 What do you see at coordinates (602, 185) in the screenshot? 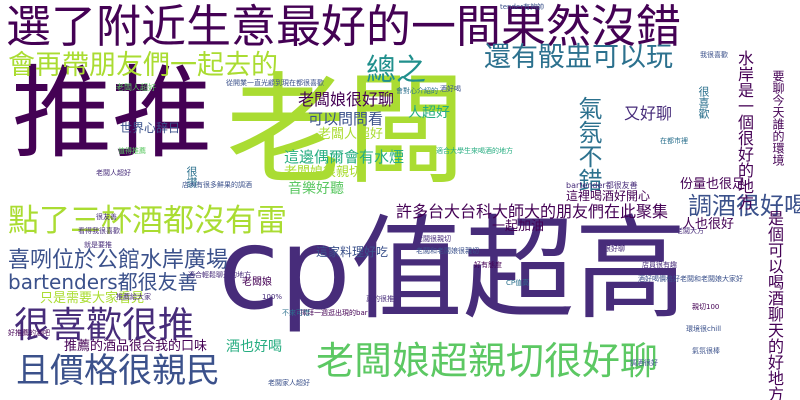
I see `word-bartender-small: bartender都很友善` at bounding box center [602, 185].